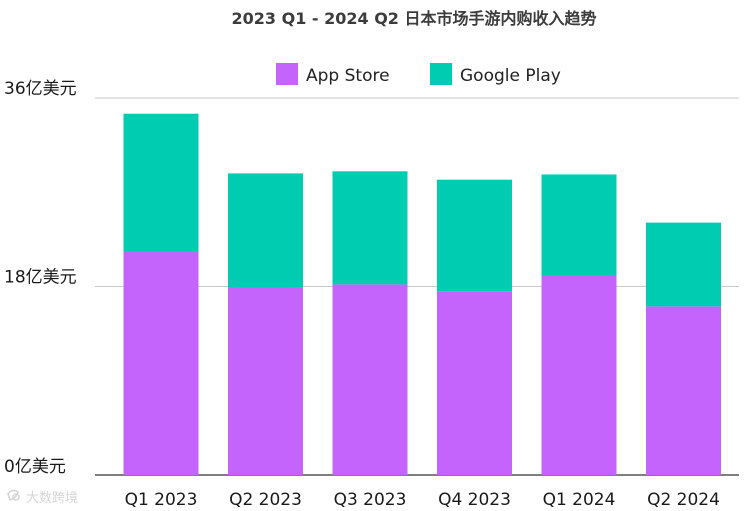  Describe the element at coordinates (370, 500) in the screenshot. I see `x-tick-label: Q3 2023` at that location.